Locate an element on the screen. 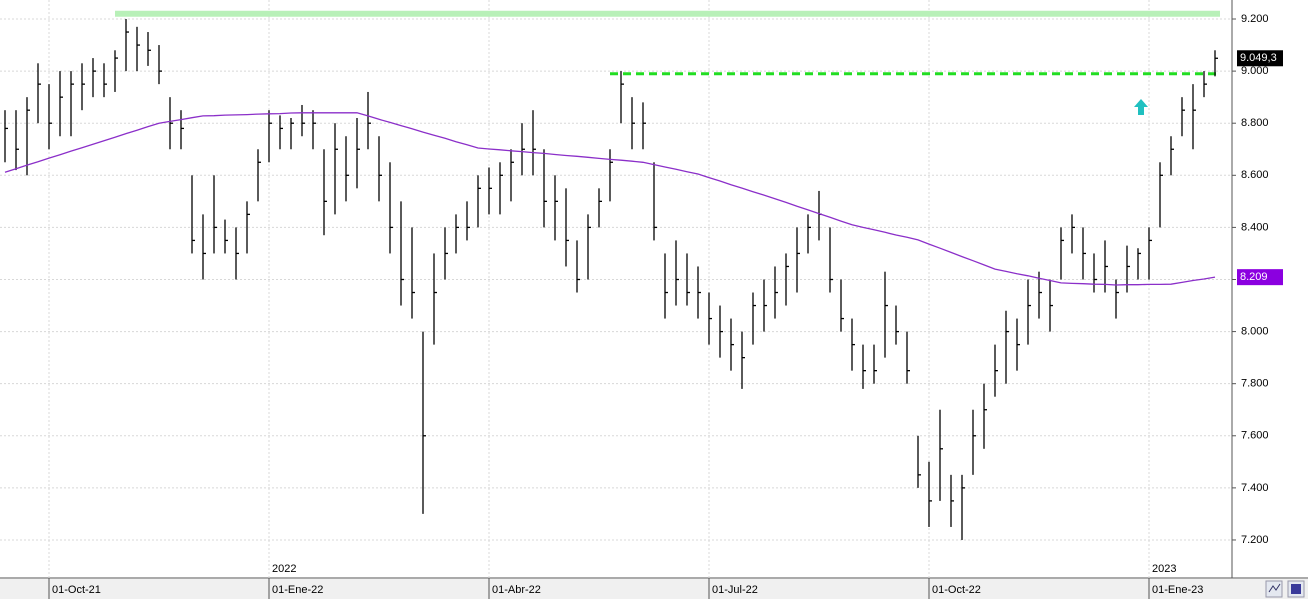  x-tick-label: 01-Jul-22 is located at coordinates (735, 590).